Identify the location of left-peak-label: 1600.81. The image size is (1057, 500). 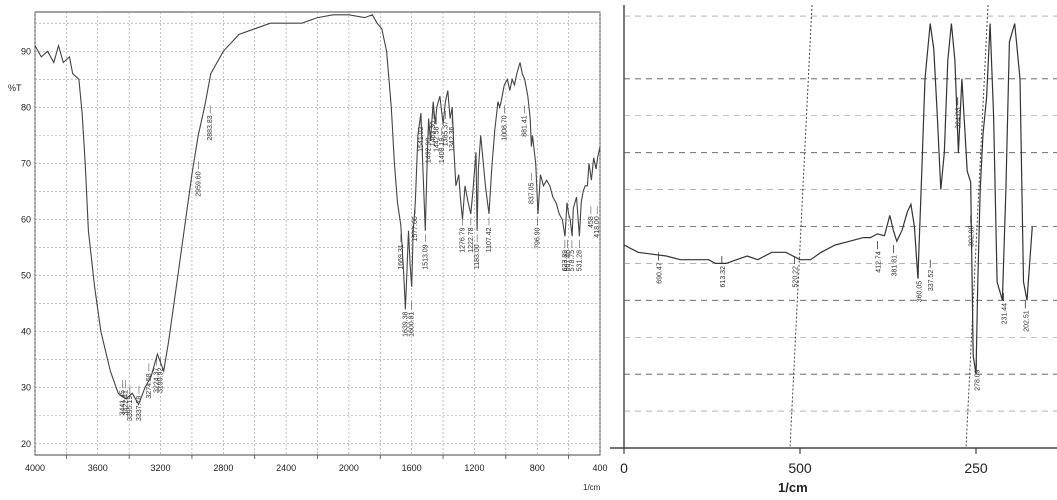
(412, 323).